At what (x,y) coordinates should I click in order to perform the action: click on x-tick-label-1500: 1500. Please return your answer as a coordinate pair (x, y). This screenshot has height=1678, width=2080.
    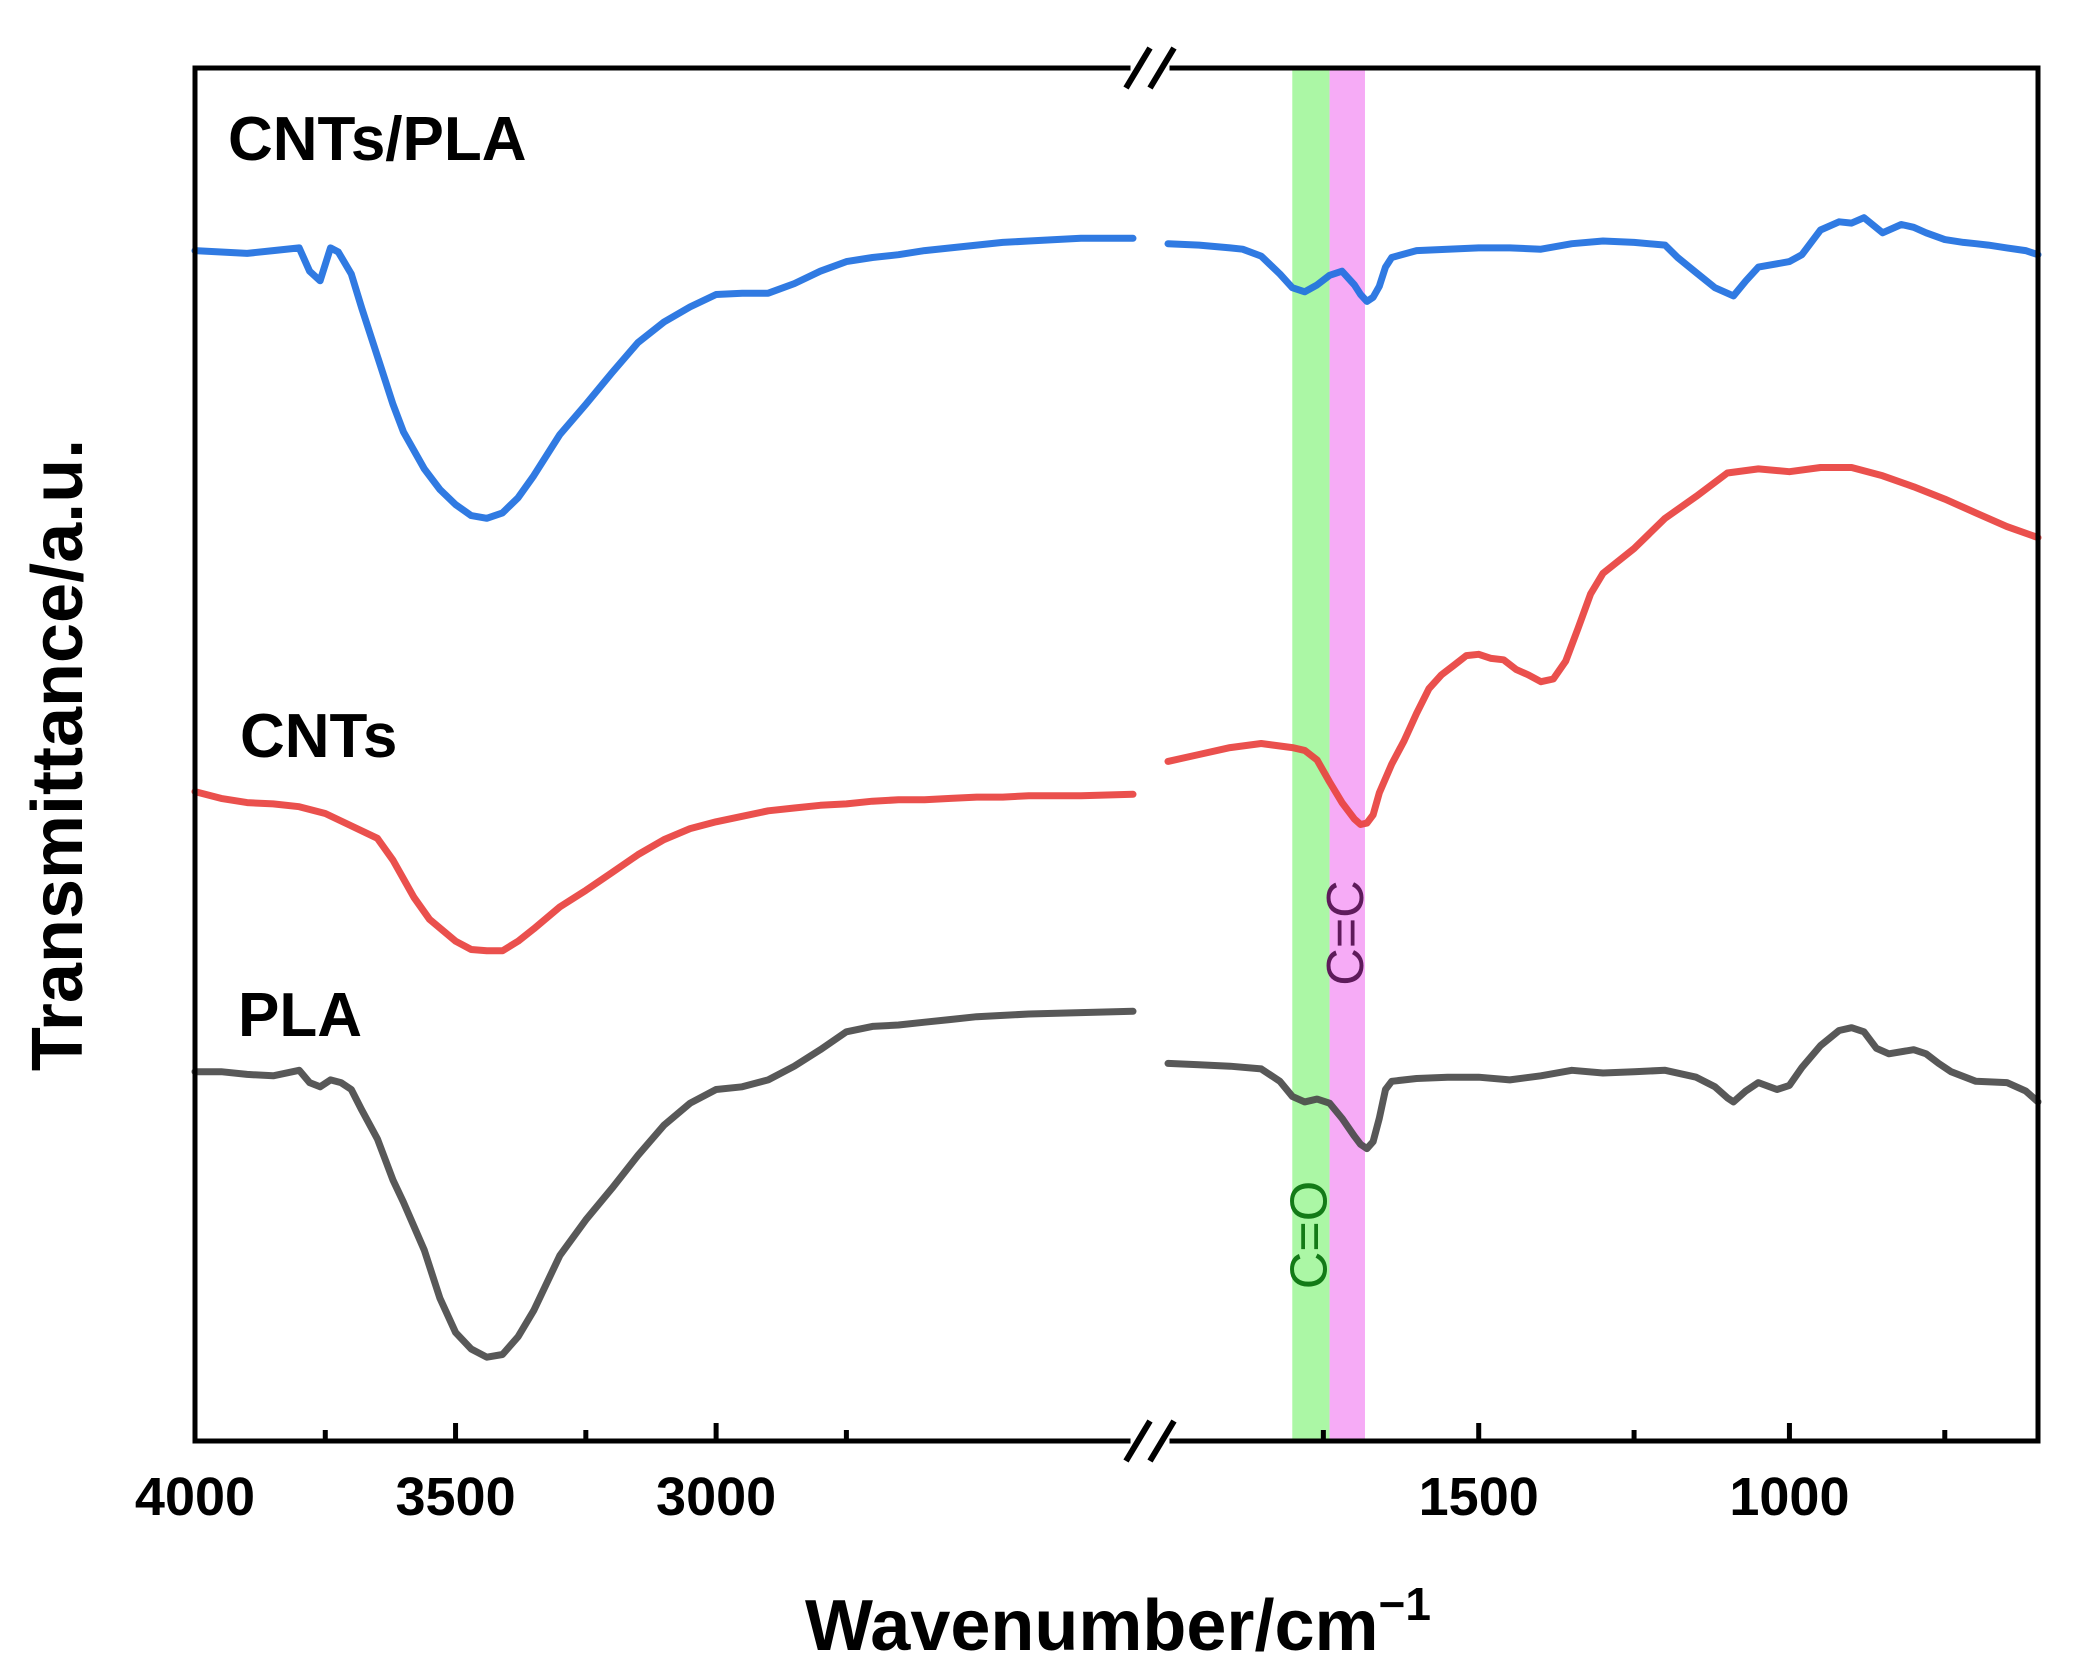
    Looking at the image, I should click on (1479, 1497).